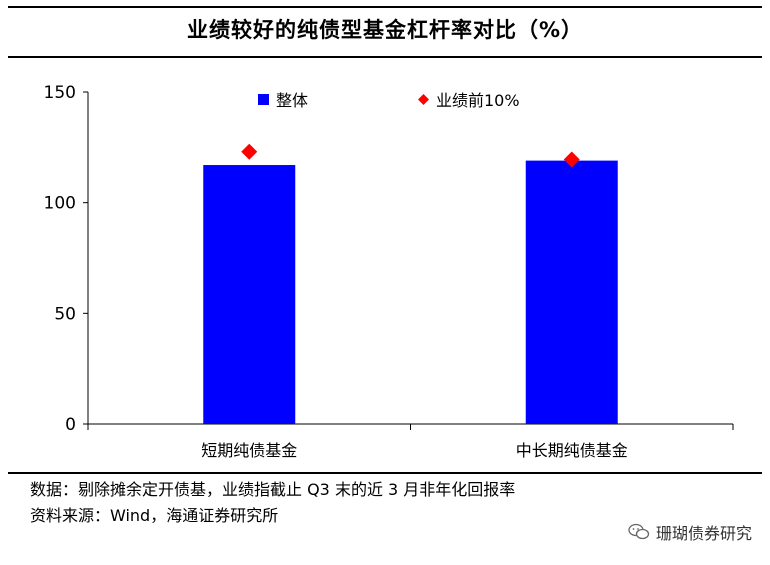 The image size is (770, 565). What do you see at coordinates (273, 489) in the screenshot?
I see `data-note: 数据：剔除摊余定开债基，业绩指截止 Q3 末的近 3 月非年化回报率` at bounding box center [273, 489].